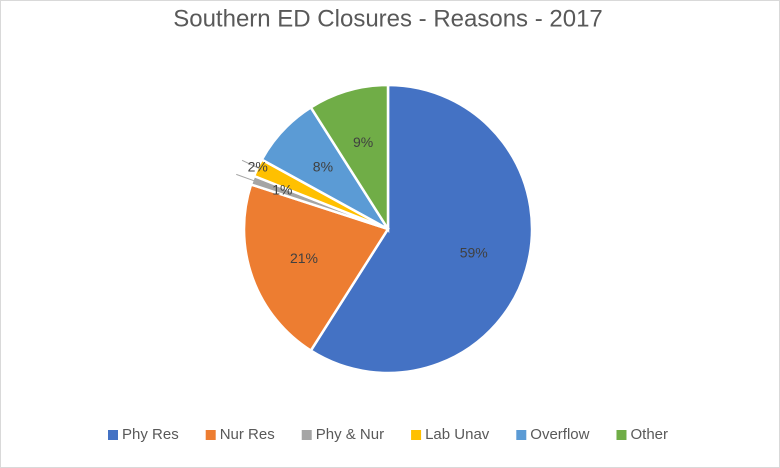 The width and height of the screenshot is (780, 468). What do you see at coordinates (282, 190) in the screenshot?
I see `data-label: 1%` at bounding box center [282, 190].